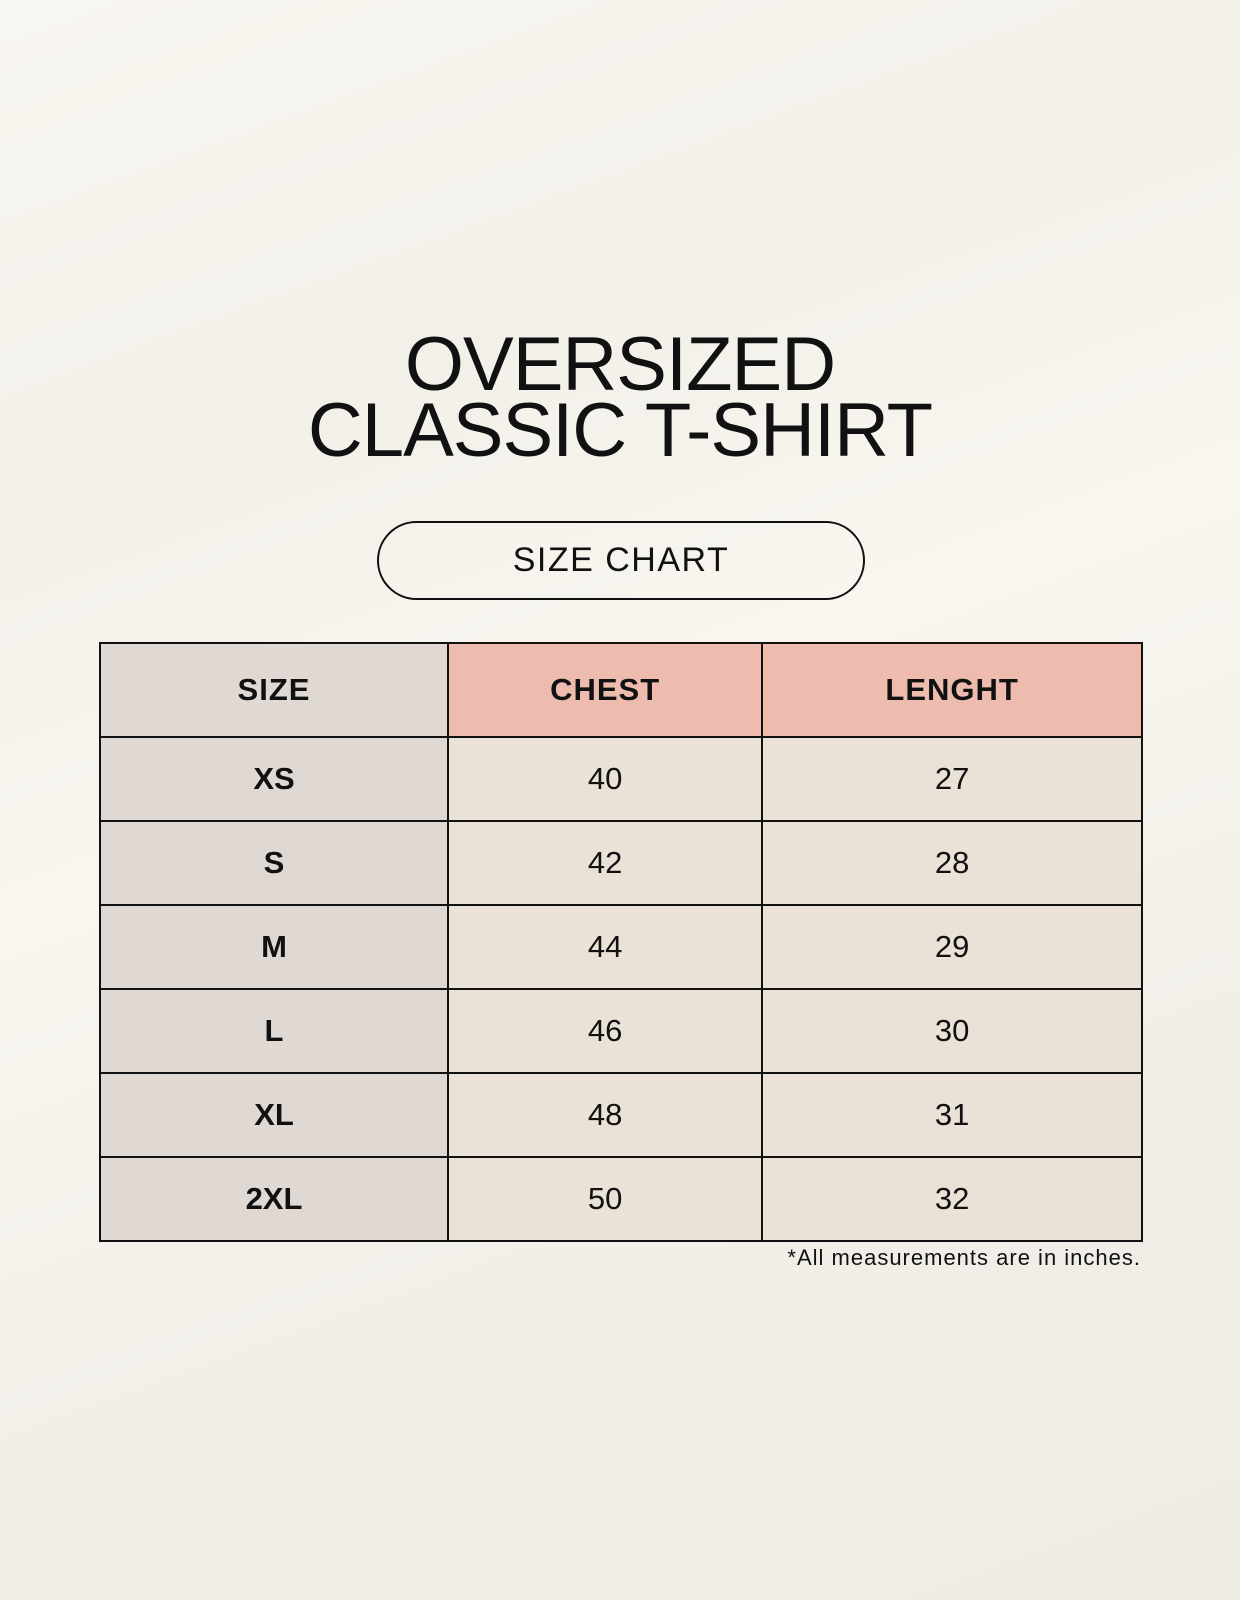  What do you see at coordinates (274, 947) in the screenshot?
I see `cell-size: M` at bounding box center [274, 947].